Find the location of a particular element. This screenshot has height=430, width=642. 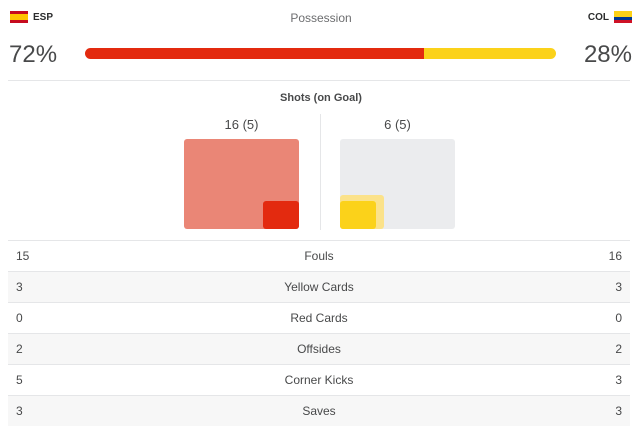

stat-row-fouls: 15 Fouls 16 is located at coordinates (319, 255).